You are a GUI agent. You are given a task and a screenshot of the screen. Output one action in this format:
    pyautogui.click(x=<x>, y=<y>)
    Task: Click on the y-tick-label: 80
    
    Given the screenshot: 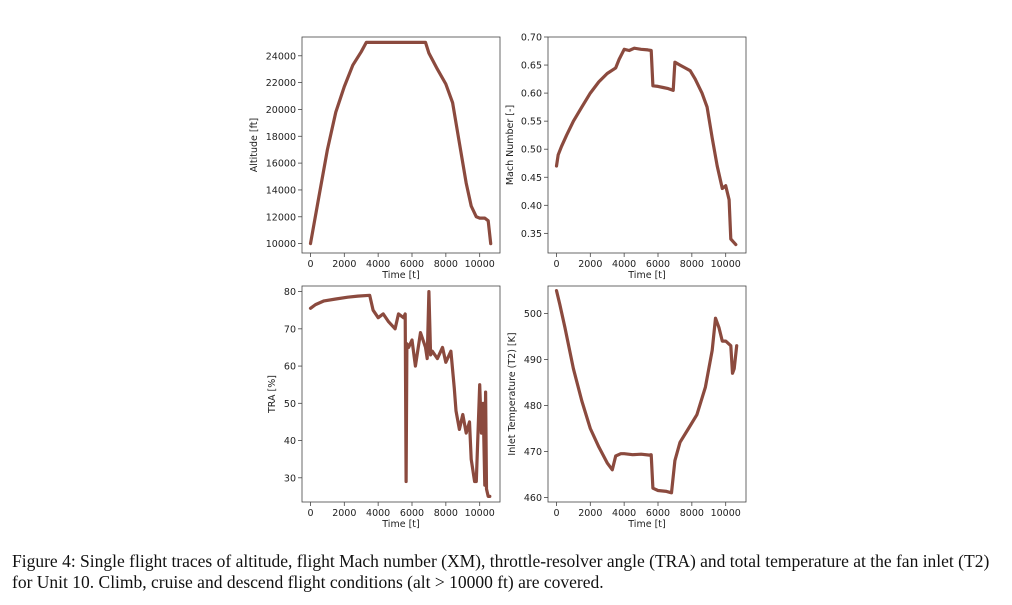 What is the action you would take?
    pyautogui.click(x=290, y=292)
    